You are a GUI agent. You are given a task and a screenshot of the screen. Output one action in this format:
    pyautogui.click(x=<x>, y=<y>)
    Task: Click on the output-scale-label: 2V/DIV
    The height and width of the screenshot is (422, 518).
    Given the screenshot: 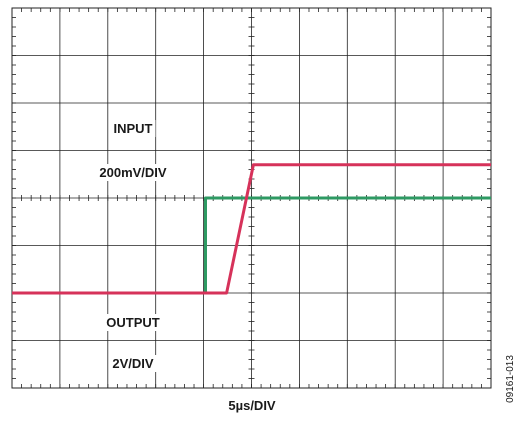 What is the action you would take?
    pyautogui.click(x=133, y=363)
    